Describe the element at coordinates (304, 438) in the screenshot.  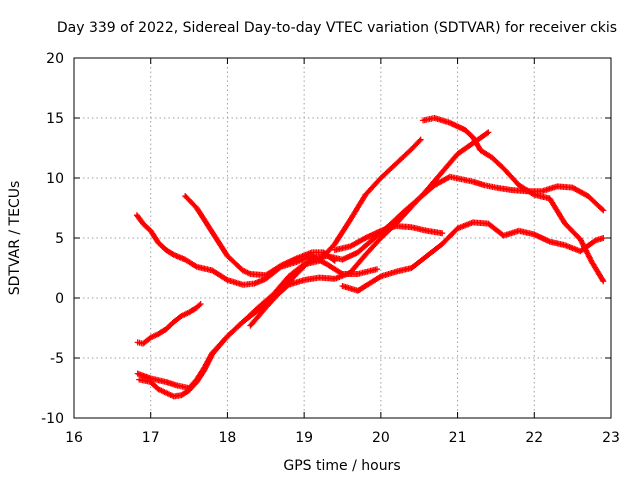
I see `x-tick-label: 19` at that location.